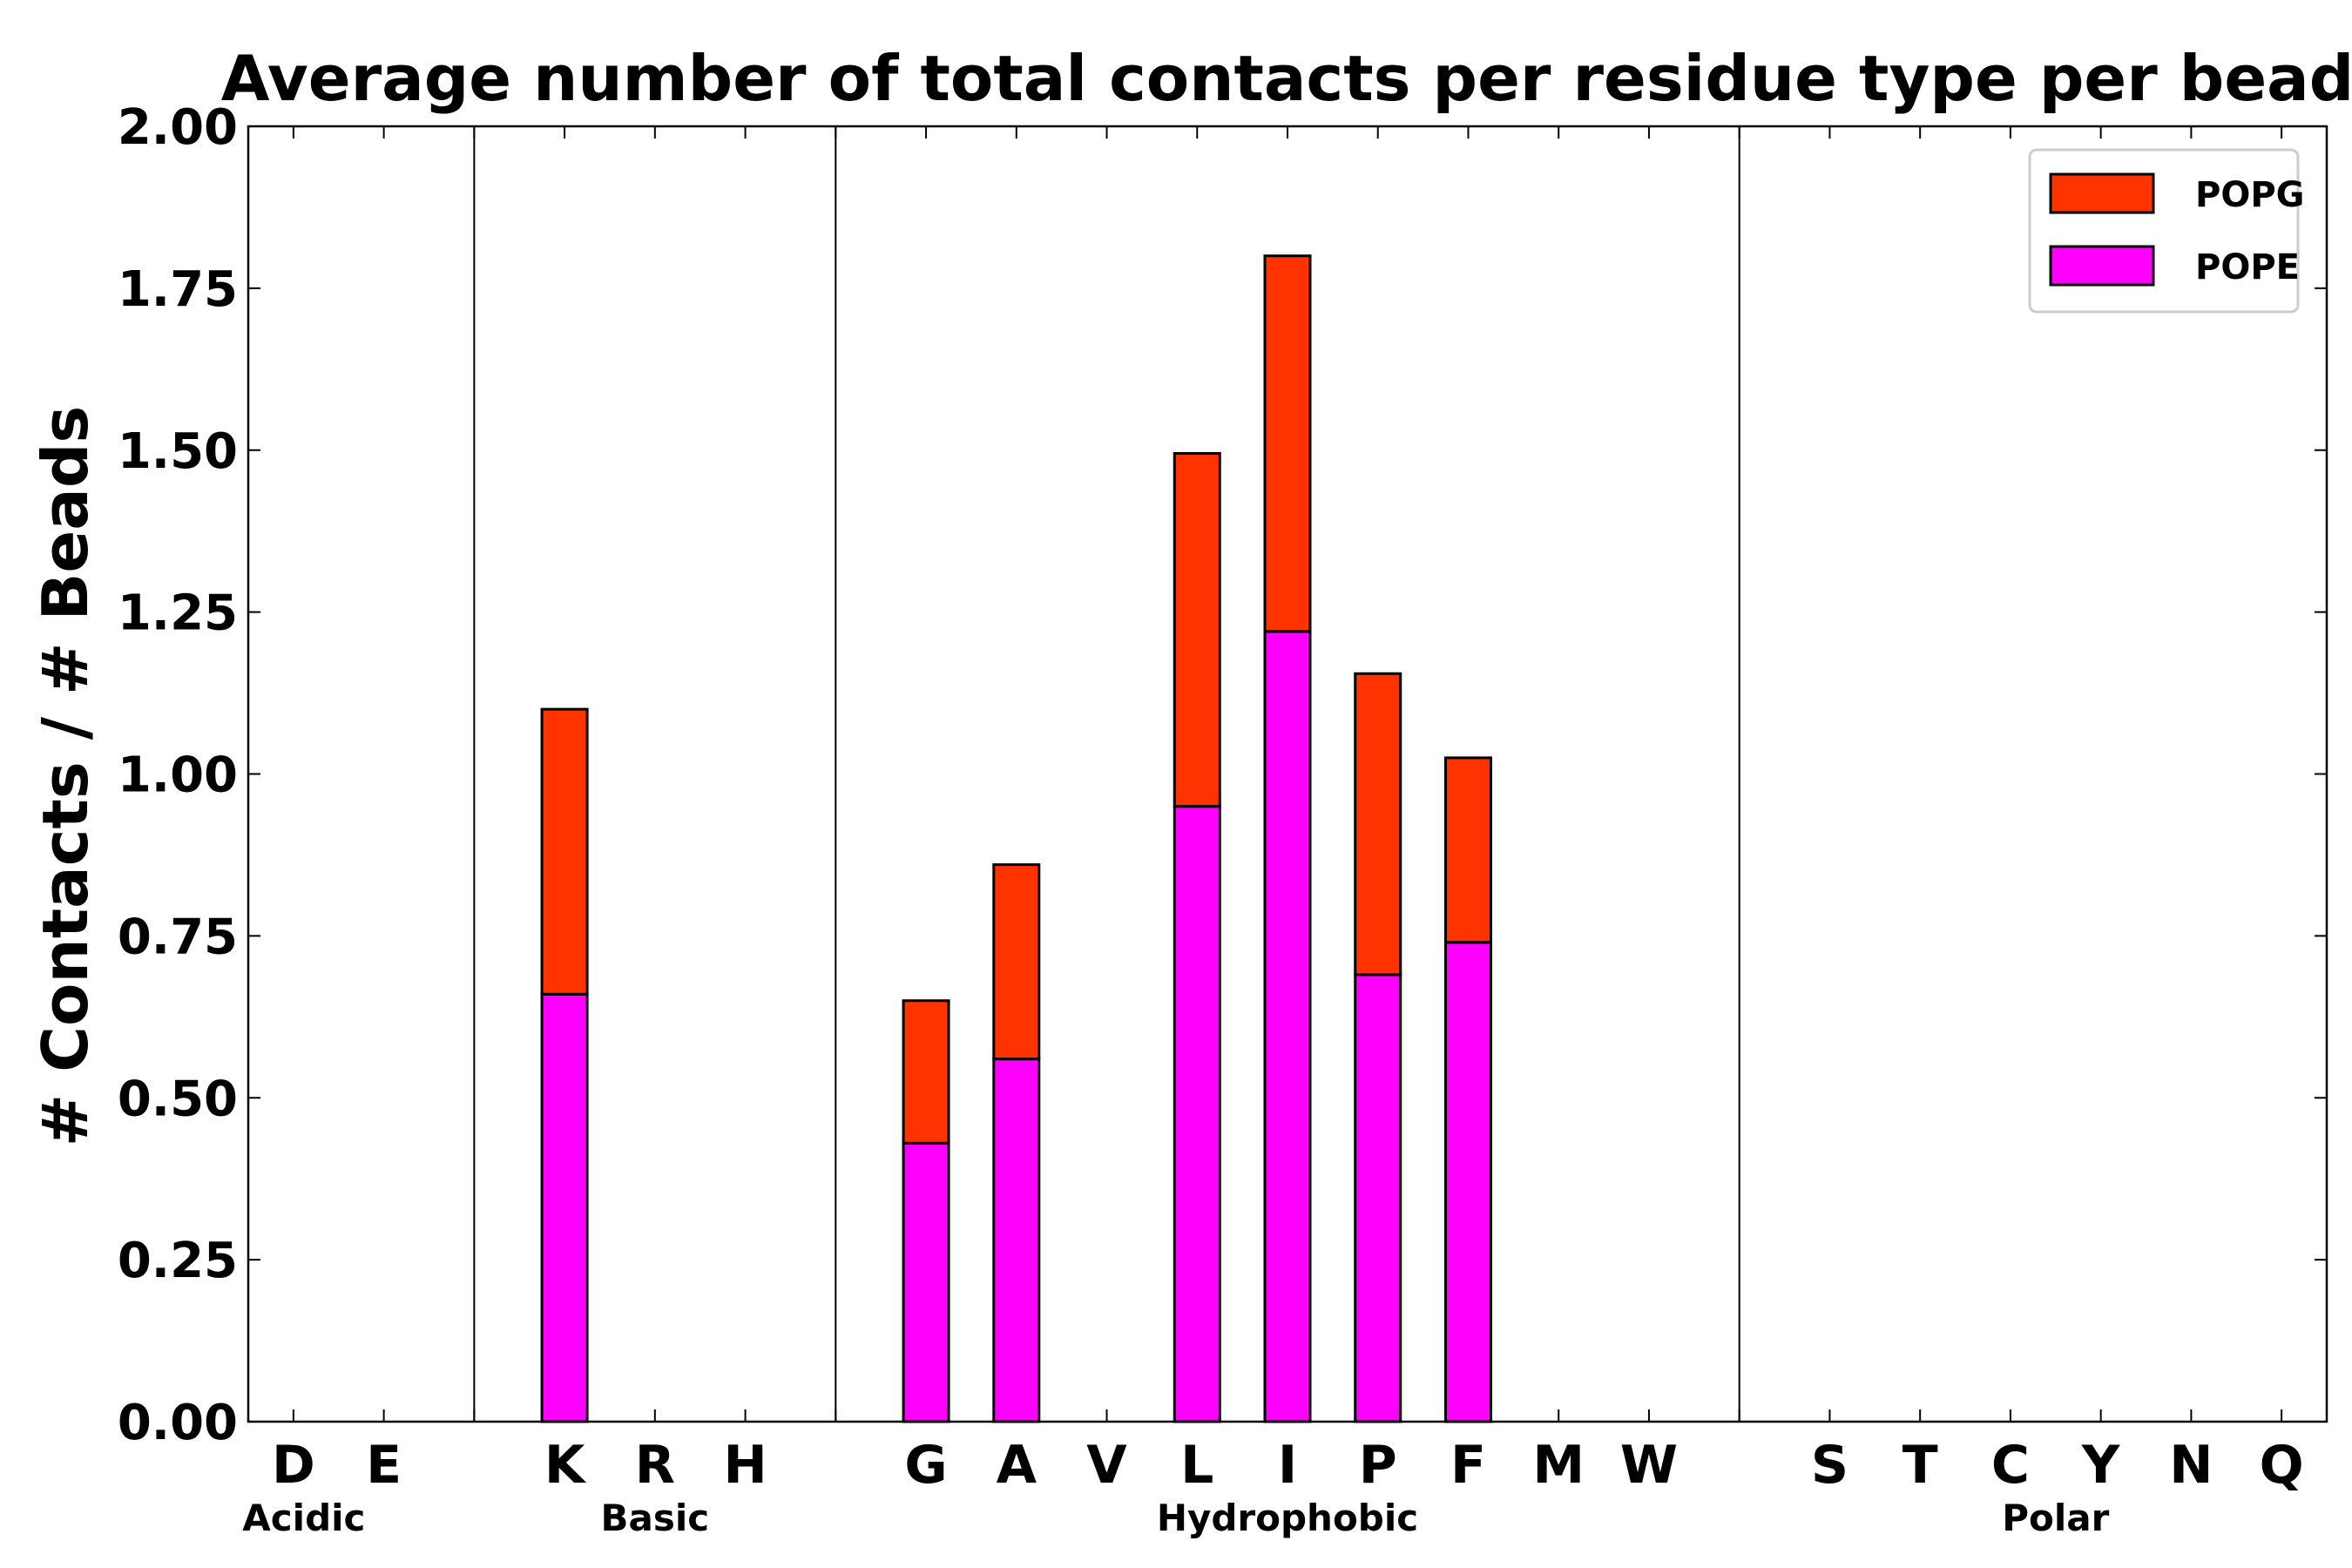 The height and width of the screenshot is (1568, 2352). Describe the element at coordinates (654, 1518) in the screenshot. I see `group-label-basic: Basic` at that location.